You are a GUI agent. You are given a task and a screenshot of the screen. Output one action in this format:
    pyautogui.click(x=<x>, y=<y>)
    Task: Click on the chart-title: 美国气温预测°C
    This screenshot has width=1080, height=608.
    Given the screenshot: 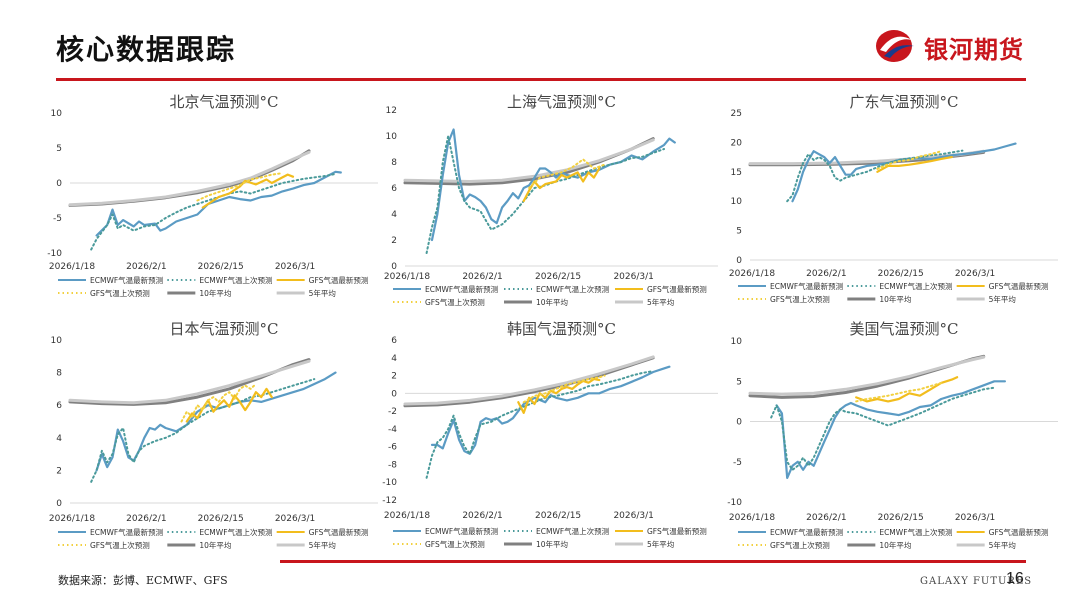 What is the action you would take?
    pyautogui.click(x=904, y=329)
    